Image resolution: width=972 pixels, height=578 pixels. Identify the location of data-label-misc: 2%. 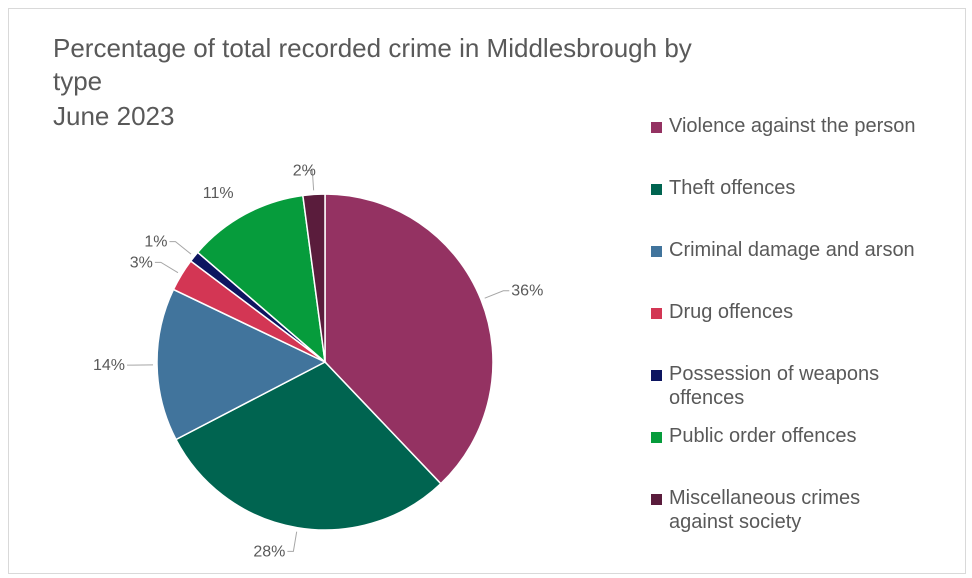
(304, 170).